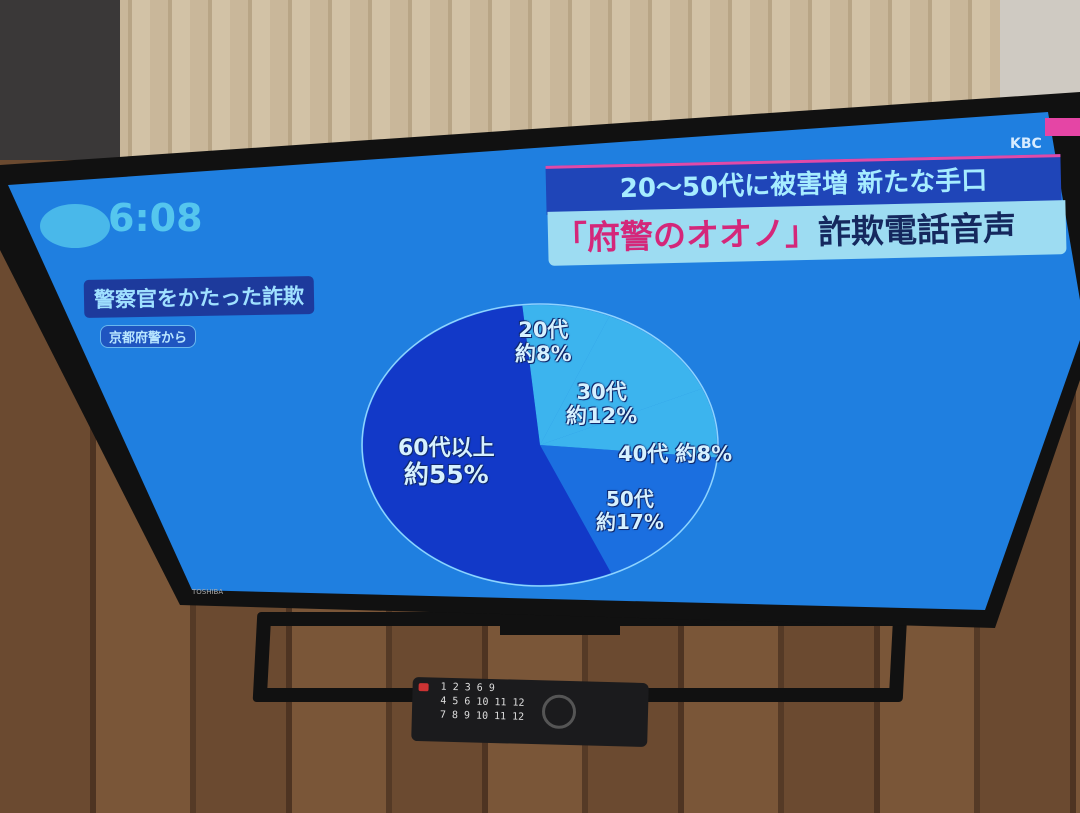 This screenshot has width=1080, height=813. What do you see at coordinates (482, 716) in the screenshot?
I see `remote-keys-row: 7 8 9 10 11 12` at bounding box center [482, 716].